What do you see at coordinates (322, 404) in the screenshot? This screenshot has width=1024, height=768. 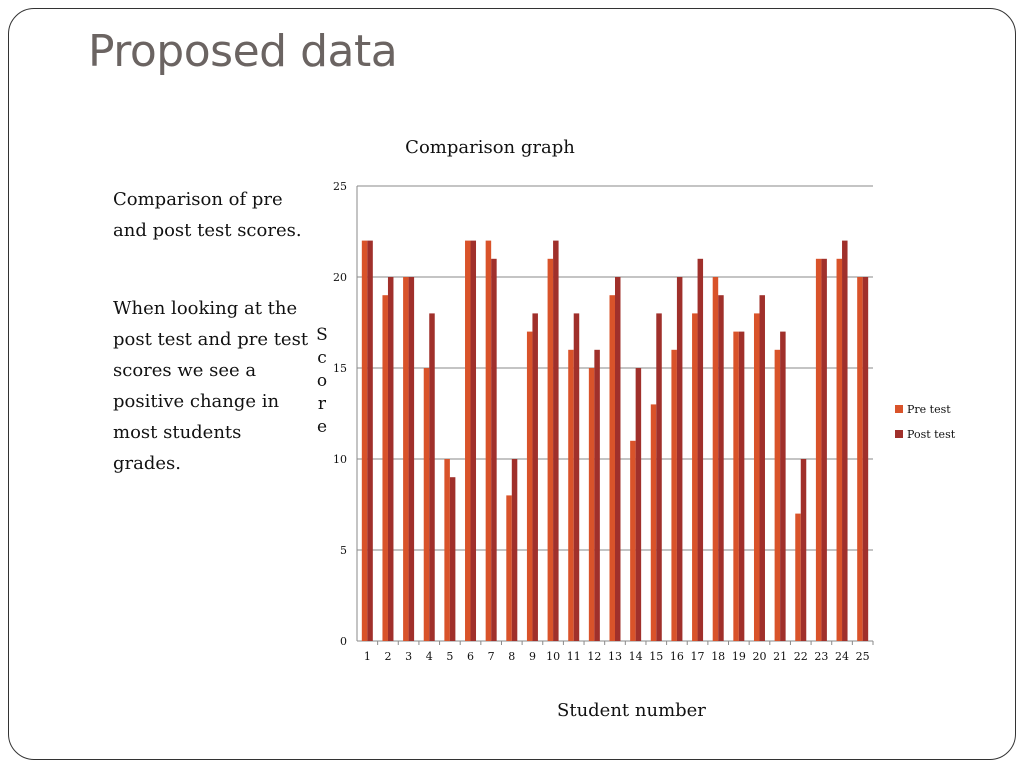 I see `y-axis-label-letter: r` at bounding box center [322, 404].